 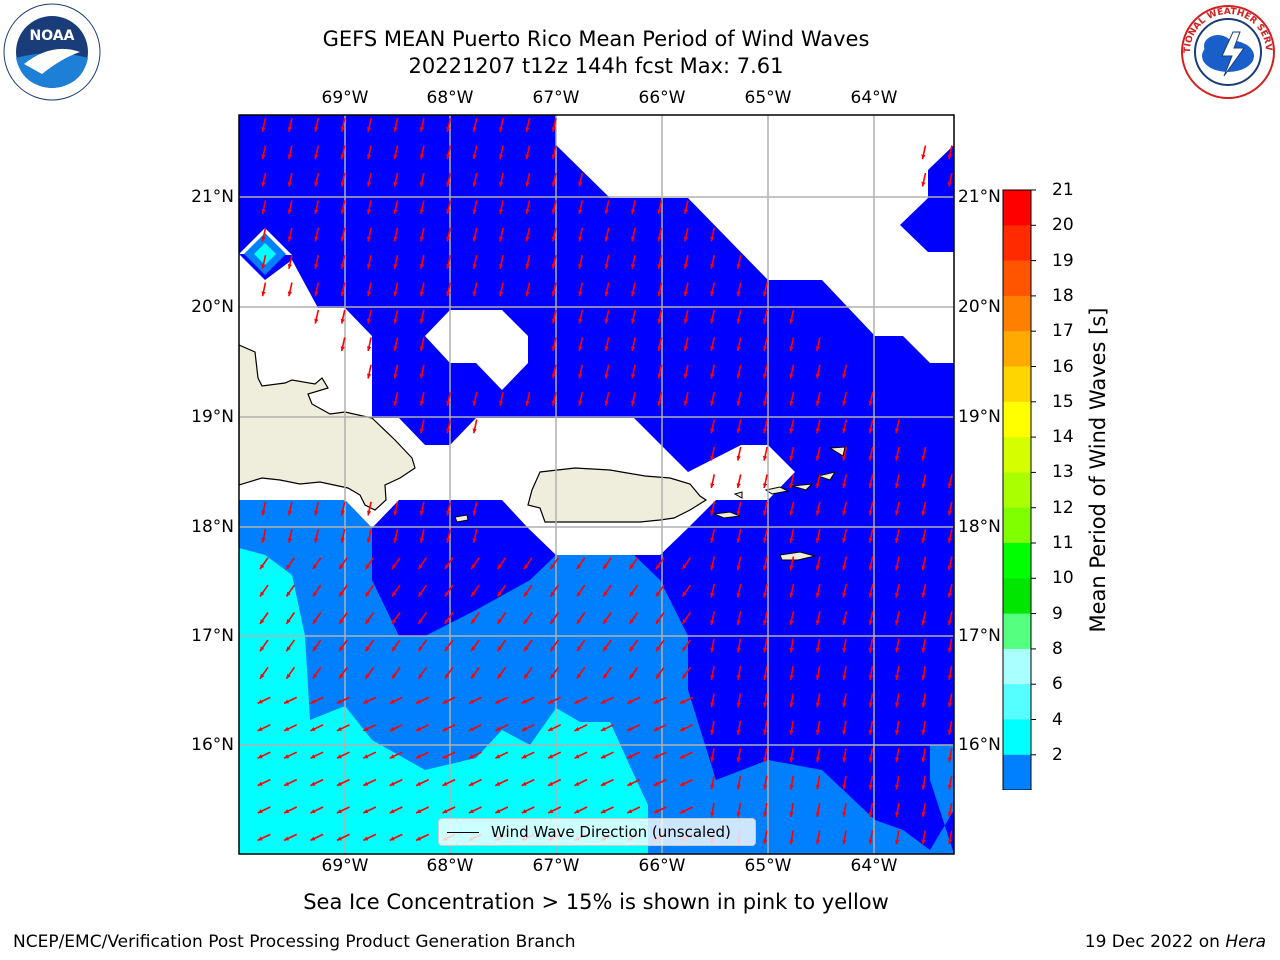 What do you see at coordinates (212, 745) in the screenshot?
I see `lat-label-left: 16°N` at bounding box center [212, 745].